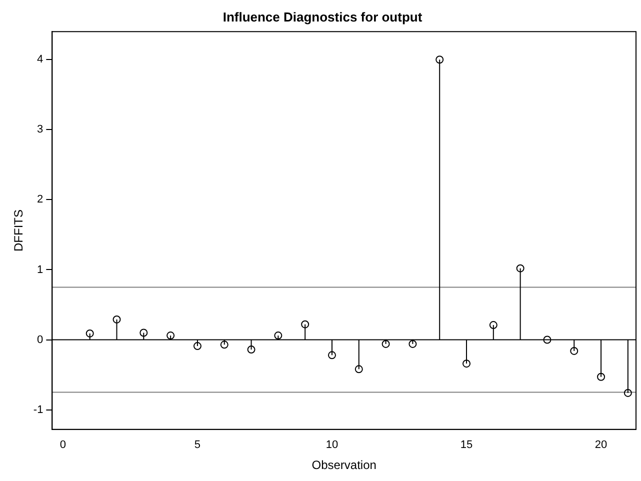  Describe the element at coordinates (40, 340) in the screenshot. I see `y-tick-label: 0` at that location.